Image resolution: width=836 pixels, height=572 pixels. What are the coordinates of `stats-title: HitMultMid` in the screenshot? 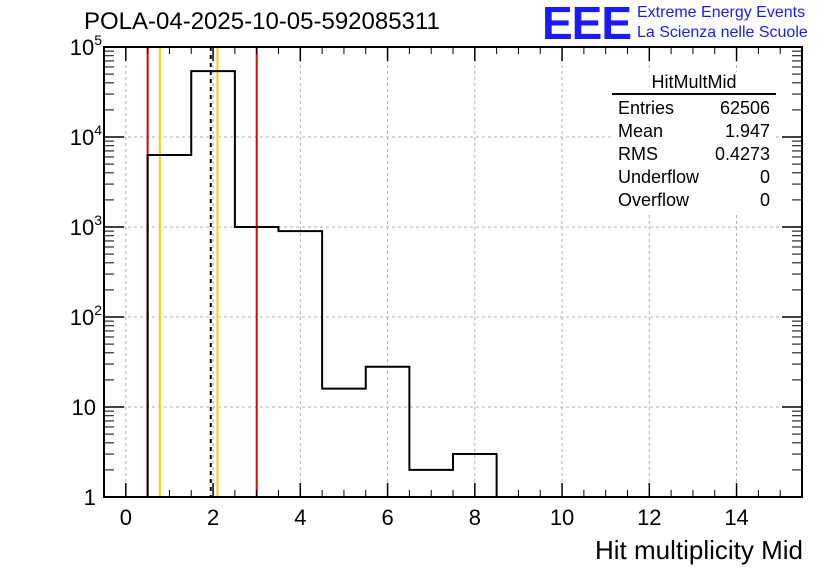 It's located at (694, 83).